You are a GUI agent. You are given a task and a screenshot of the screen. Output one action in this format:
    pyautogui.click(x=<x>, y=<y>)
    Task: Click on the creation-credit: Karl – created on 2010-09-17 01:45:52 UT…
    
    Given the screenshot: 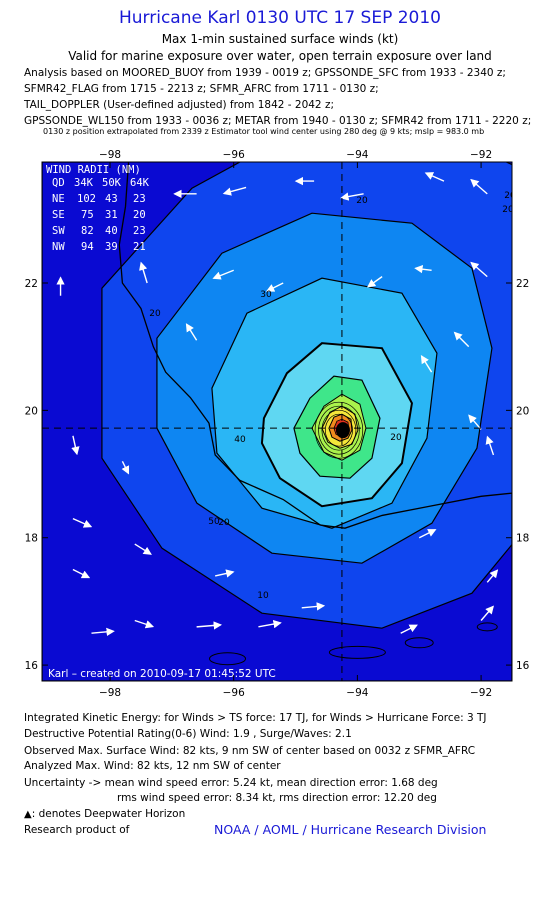 What is the action you would take?
    pyautogui.click(x=162, y=674)
    